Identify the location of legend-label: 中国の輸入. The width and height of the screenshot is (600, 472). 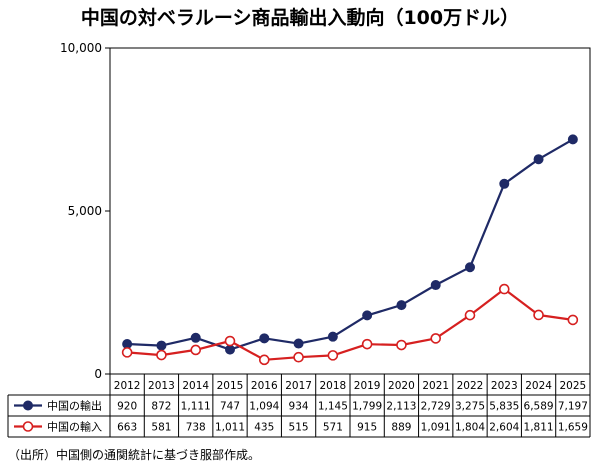
(74, 427).